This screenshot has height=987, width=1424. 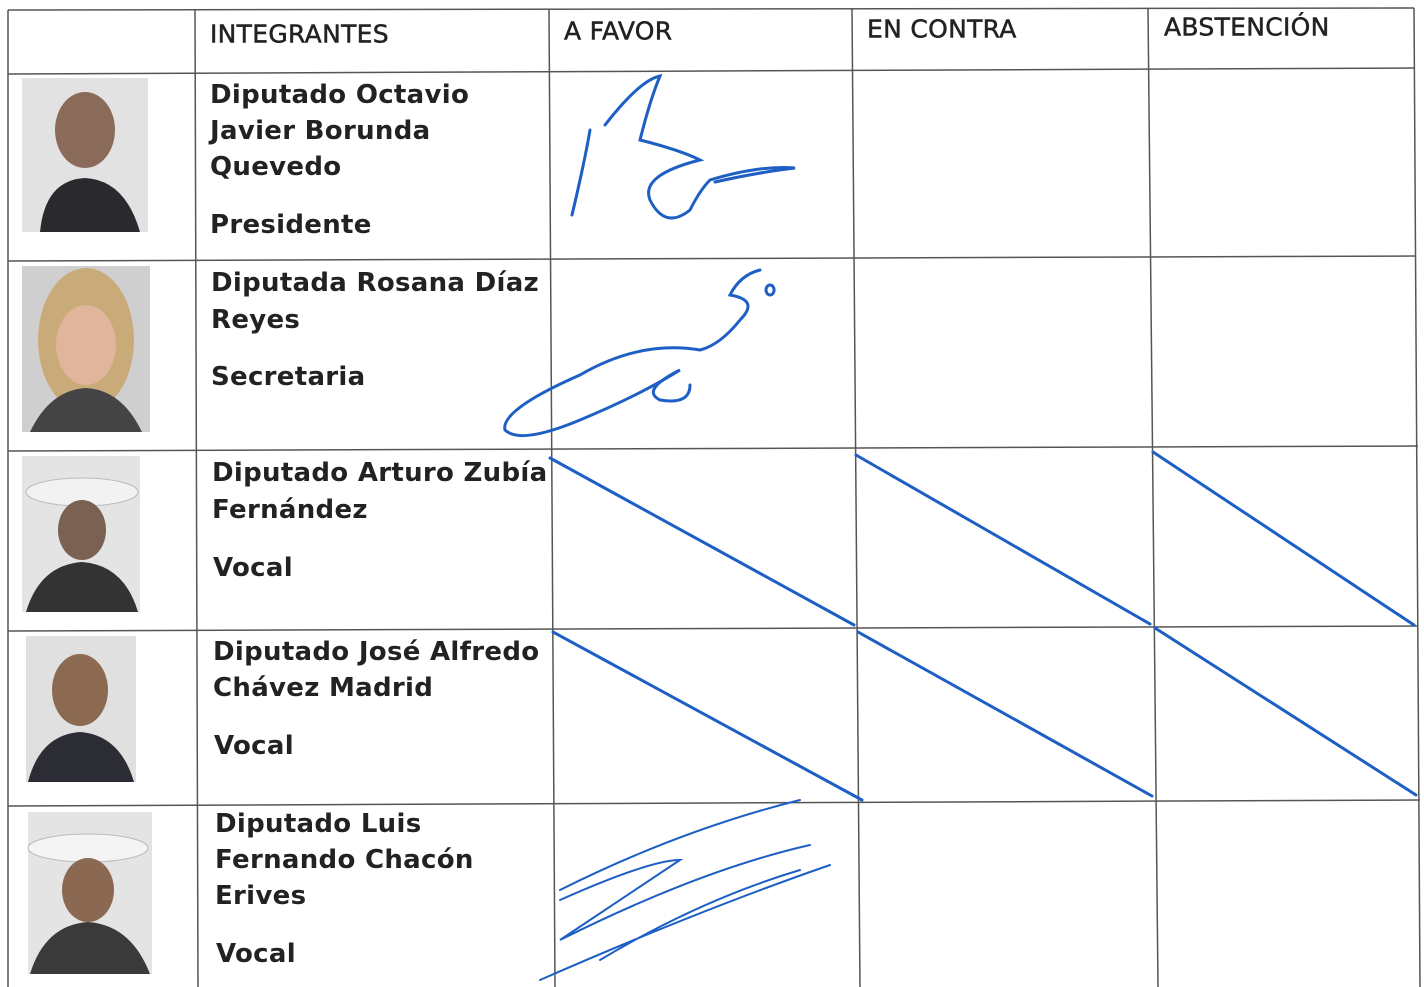 I want to click on header-cell: INTEGRANTES, so click(x=299, y=34).